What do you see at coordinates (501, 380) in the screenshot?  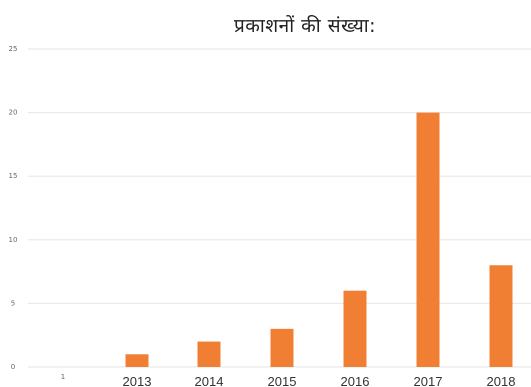 I see `x-tick-label: 2018` at bounding box center [501, 380].